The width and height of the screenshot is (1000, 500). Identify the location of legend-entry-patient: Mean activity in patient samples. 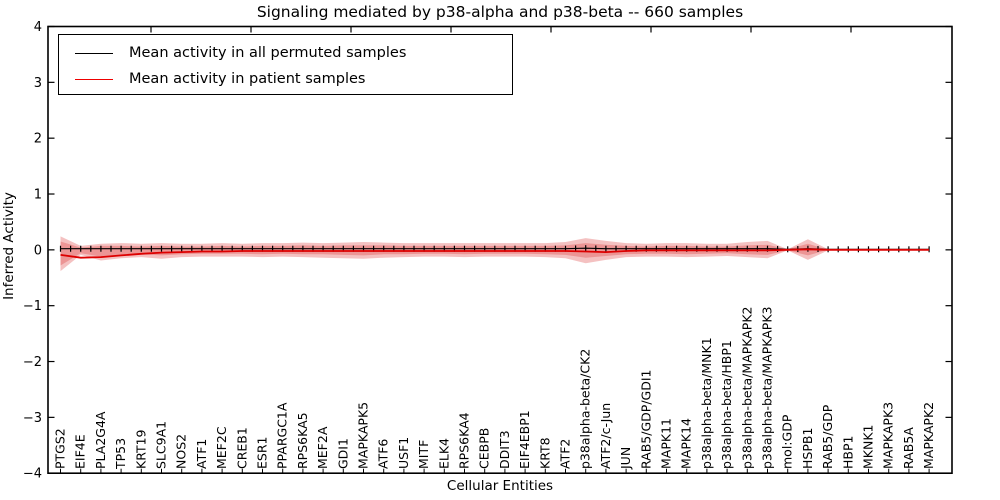
(285, 79).